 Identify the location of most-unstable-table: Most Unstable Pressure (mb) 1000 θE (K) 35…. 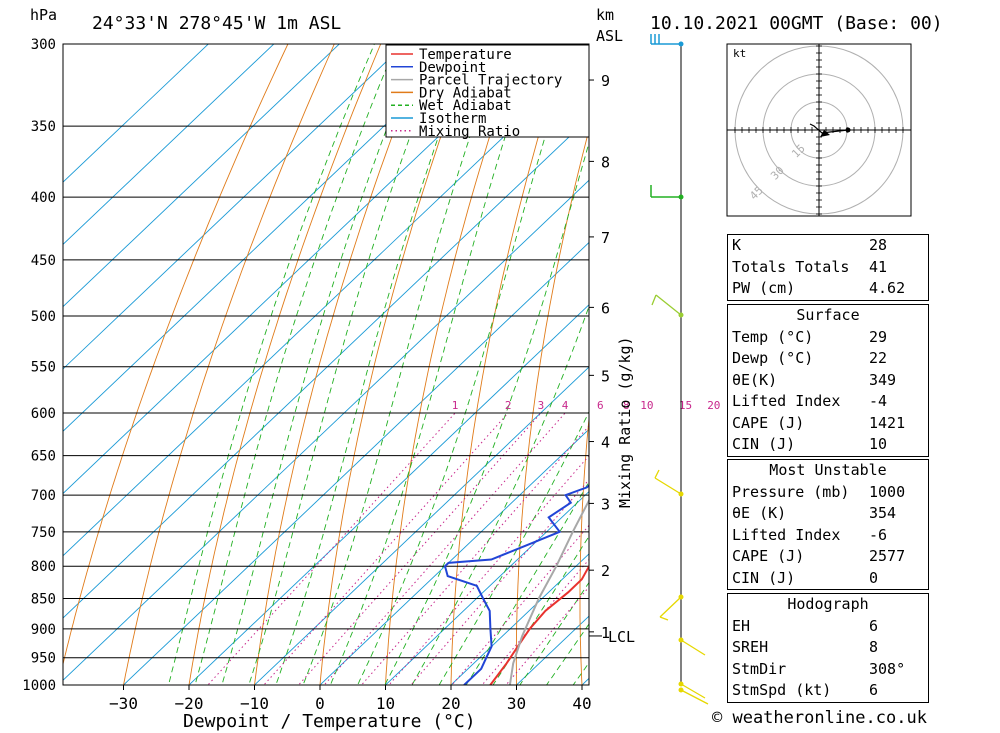
(828, 524).